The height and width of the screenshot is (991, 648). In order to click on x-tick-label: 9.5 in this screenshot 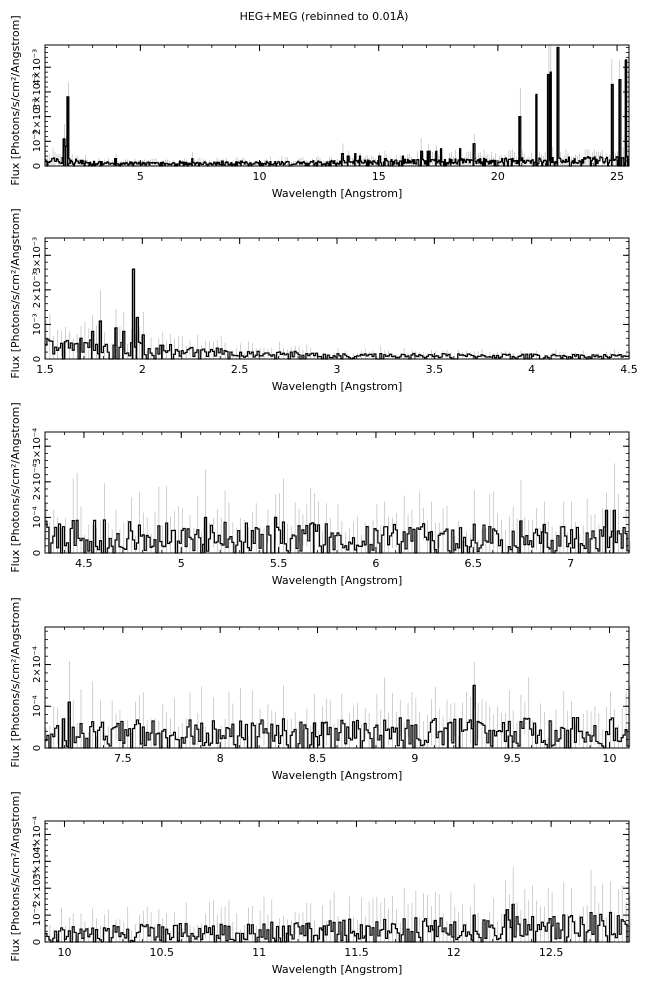, I will do `click(512, 758)`.